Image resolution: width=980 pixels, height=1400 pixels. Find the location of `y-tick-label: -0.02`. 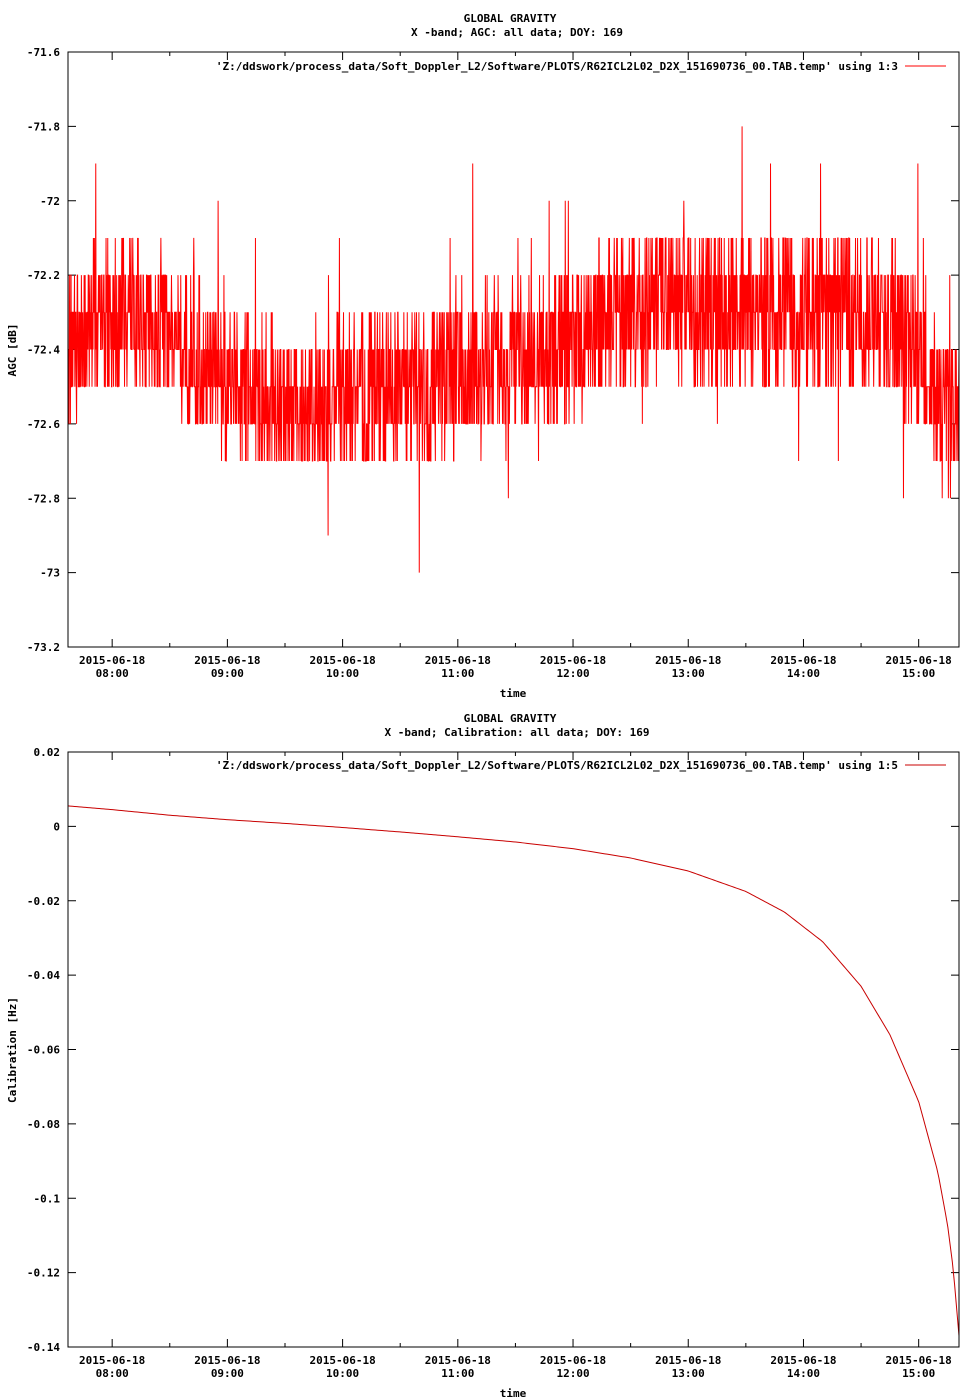

y-tick-label: -0.02 is located at coordinates (43, 901).